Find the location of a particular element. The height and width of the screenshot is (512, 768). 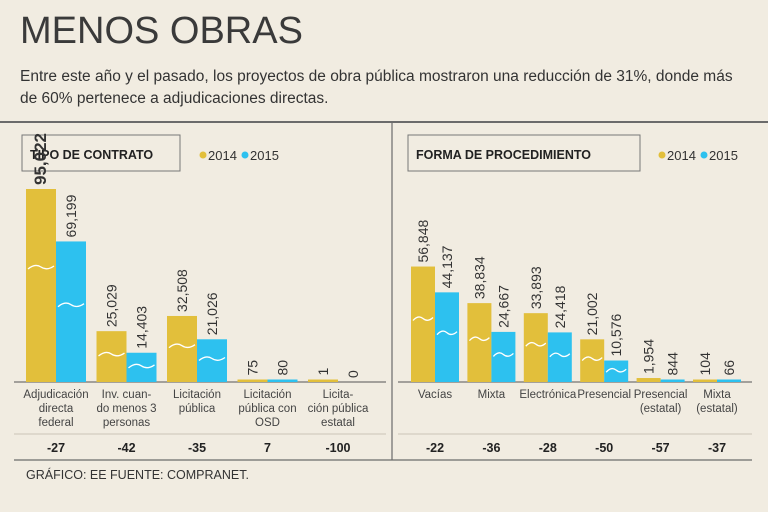

category-label-5: Licita- is located at coordinates (338, 395).